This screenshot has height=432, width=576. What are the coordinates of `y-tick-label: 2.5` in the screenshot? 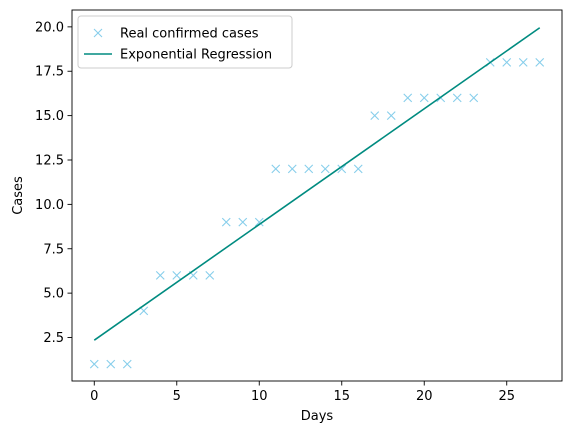 It's located at (53, 338).